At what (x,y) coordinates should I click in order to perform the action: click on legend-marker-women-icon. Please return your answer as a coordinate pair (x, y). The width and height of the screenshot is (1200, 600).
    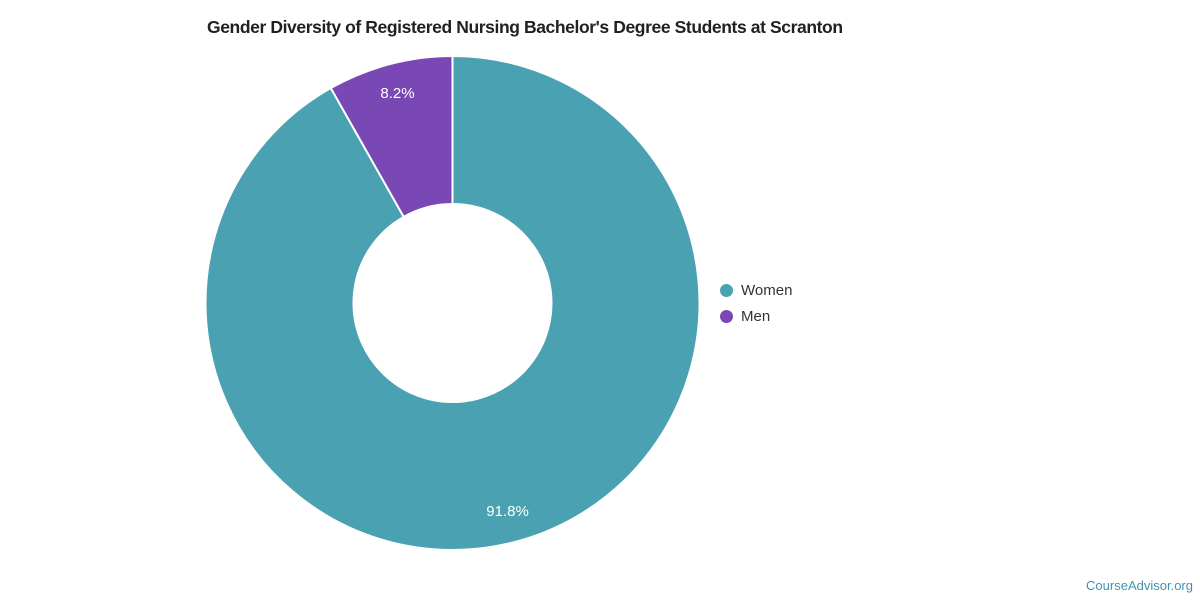
    Looking at the image, I should click on (726, 290).